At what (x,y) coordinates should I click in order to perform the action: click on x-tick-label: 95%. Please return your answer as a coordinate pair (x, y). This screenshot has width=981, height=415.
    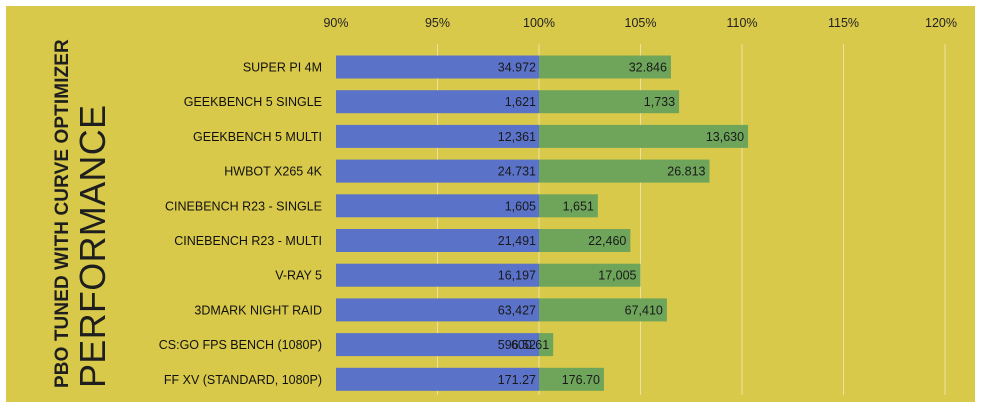
    Looking at the image, I should click on (437, 23).